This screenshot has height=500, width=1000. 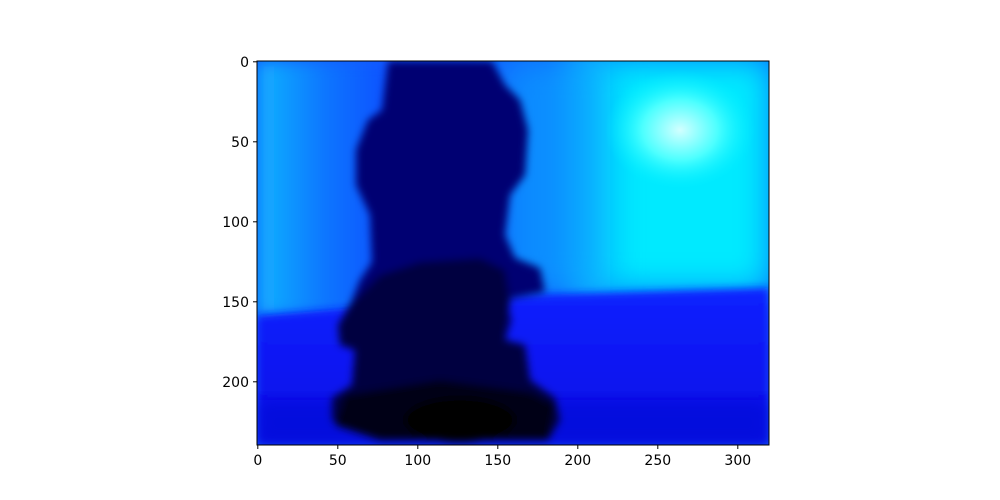 I want to click on y-tick-label: 0, so click(x=244, y=63).